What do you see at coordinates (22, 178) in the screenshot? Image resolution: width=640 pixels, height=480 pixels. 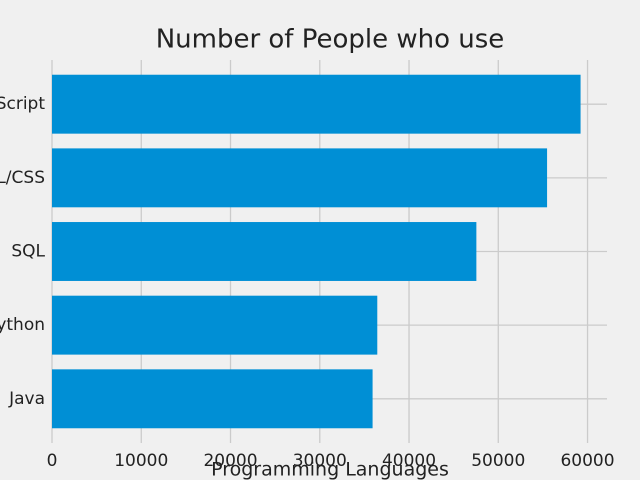 I see `y-tick-label: HTML/CSS` at bounding box center [22, 178].